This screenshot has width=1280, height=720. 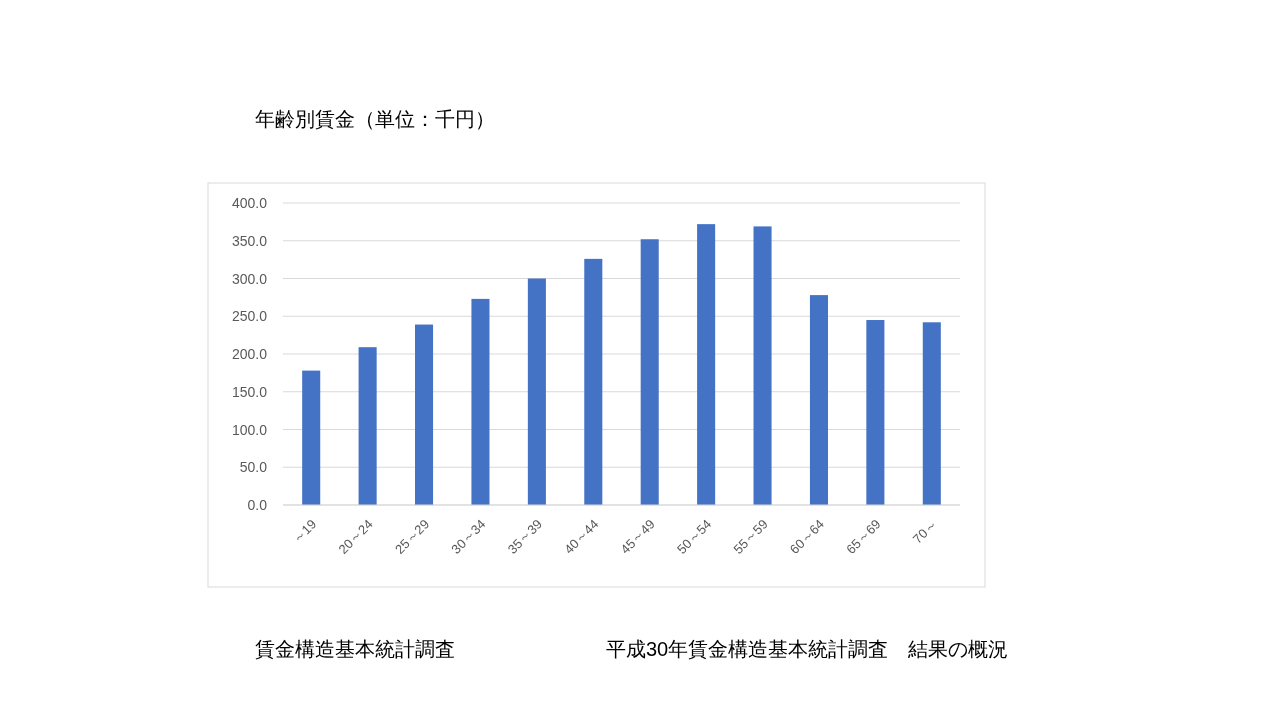 What do you see at coordinates (807, 536) in the screenshot?
I see `x-tick-label: 60～64` at bounding box center [807, 536].